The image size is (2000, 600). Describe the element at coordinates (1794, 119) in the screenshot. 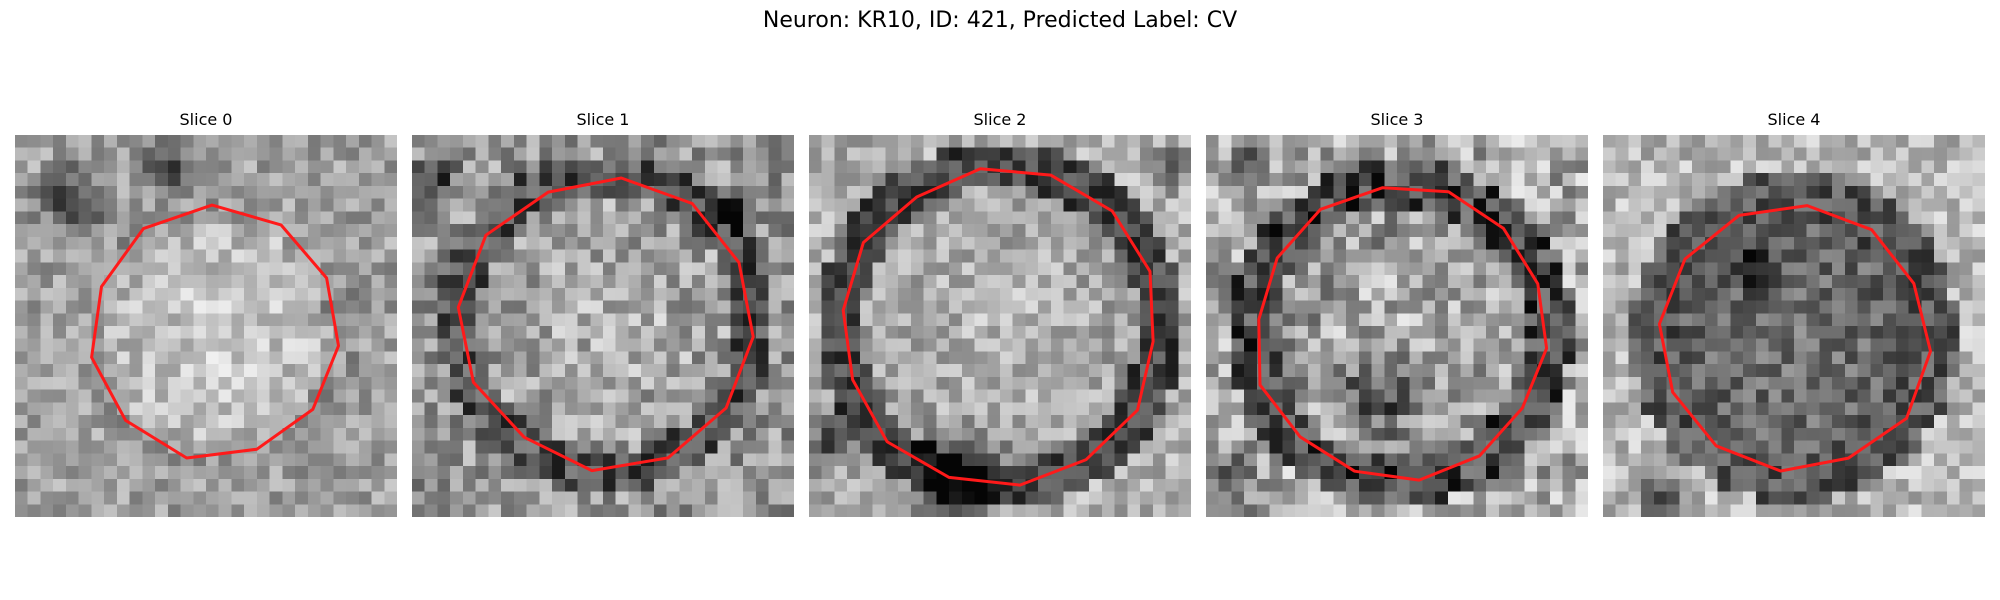

I see `slice-title-4: Slice 4` at that location.